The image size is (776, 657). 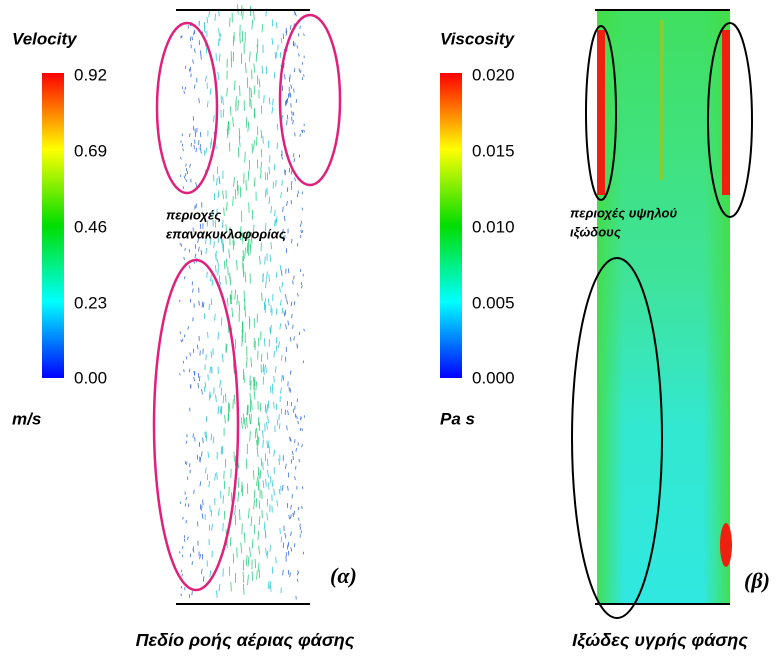 I want to click on caption: Ιξώδες υγρής φάσης, so click(x=660, y=640).